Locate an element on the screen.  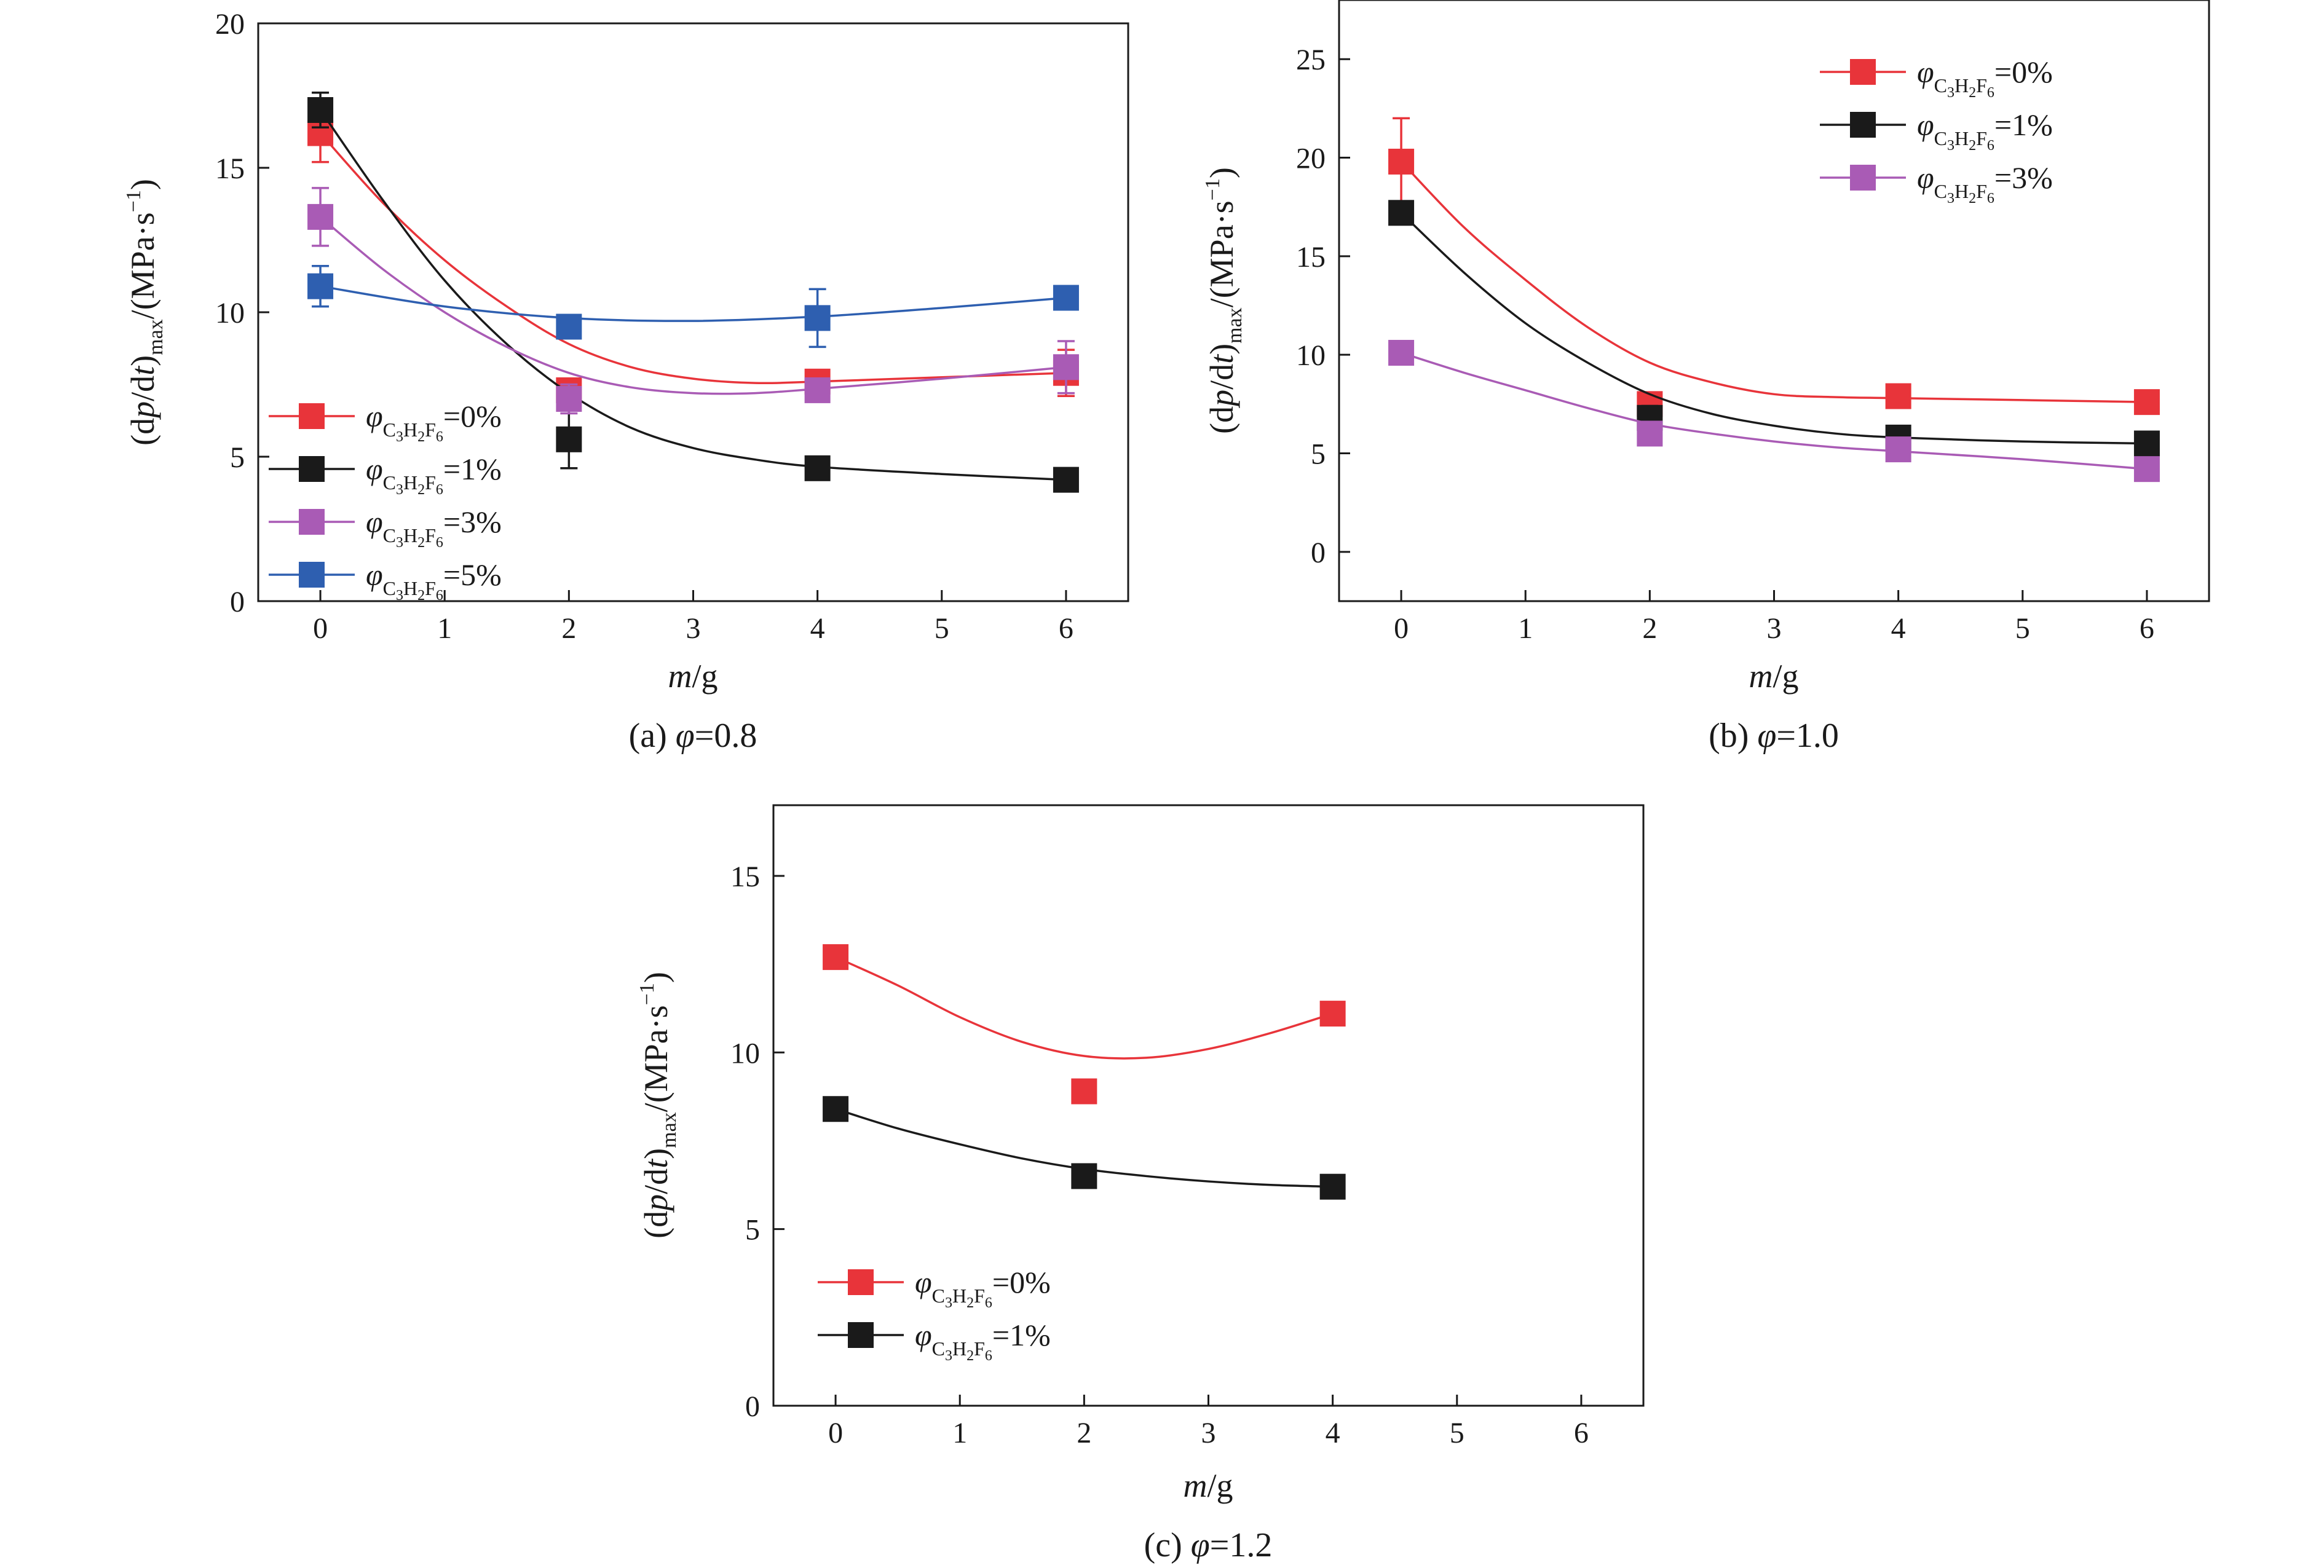
y-axis-title: (dp/dt)max/(MPa·s−1) is located at coordinates (1223, 300).